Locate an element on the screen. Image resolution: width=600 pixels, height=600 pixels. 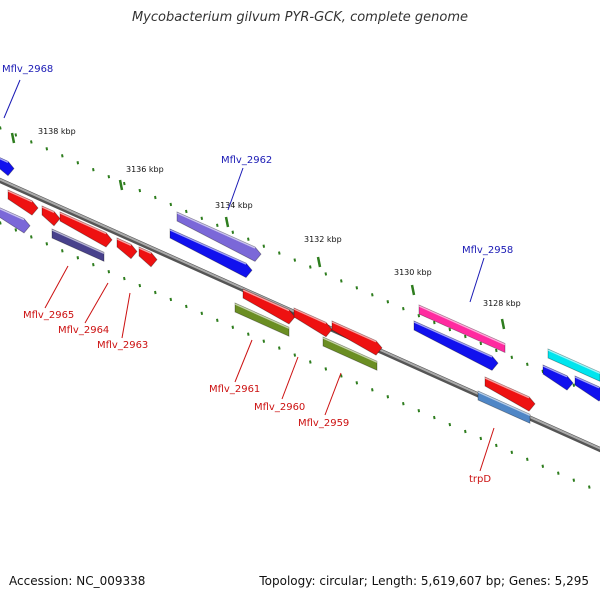
accession-text: Accession: NC_009338 is located at coordinates (77, 581).